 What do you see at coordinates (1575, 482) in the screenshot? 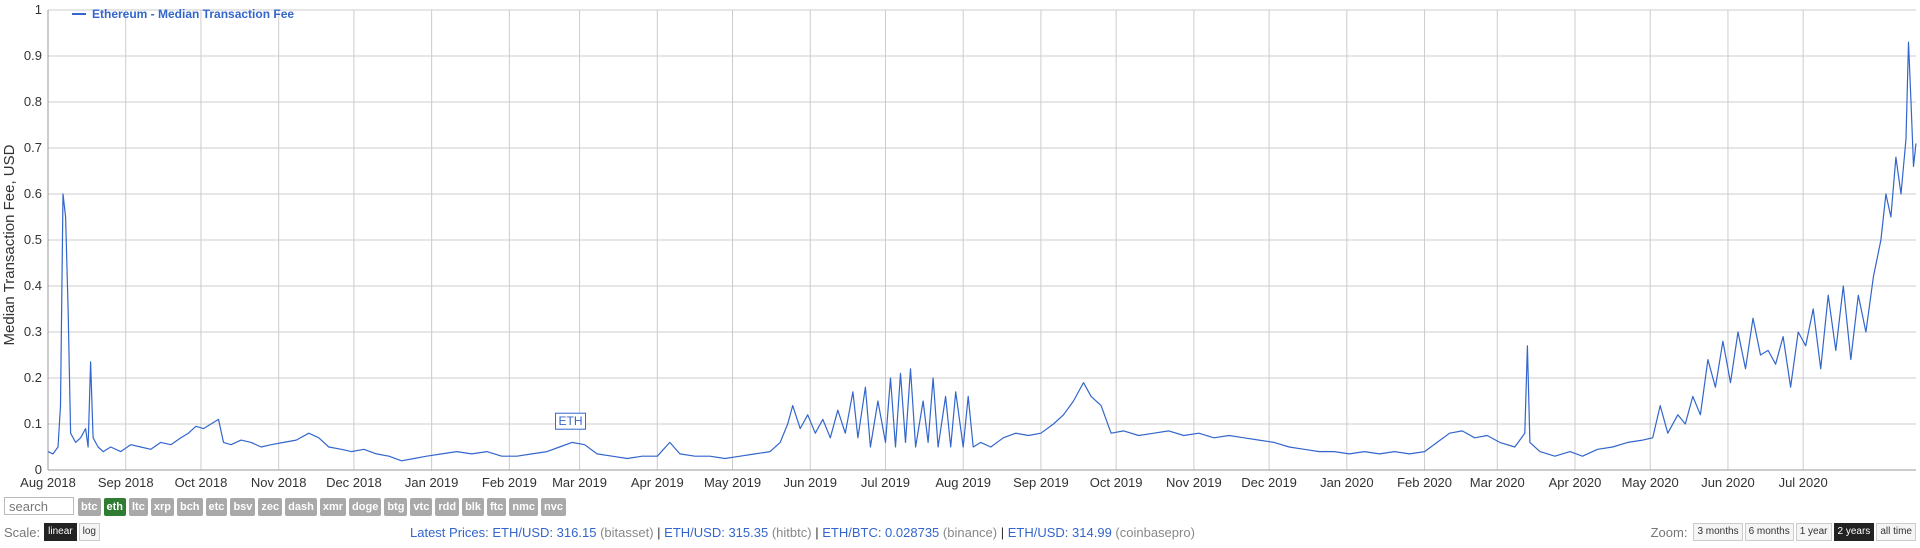
I see `x-tick-label: Apr 2020` at bounding box center [1575, 482].